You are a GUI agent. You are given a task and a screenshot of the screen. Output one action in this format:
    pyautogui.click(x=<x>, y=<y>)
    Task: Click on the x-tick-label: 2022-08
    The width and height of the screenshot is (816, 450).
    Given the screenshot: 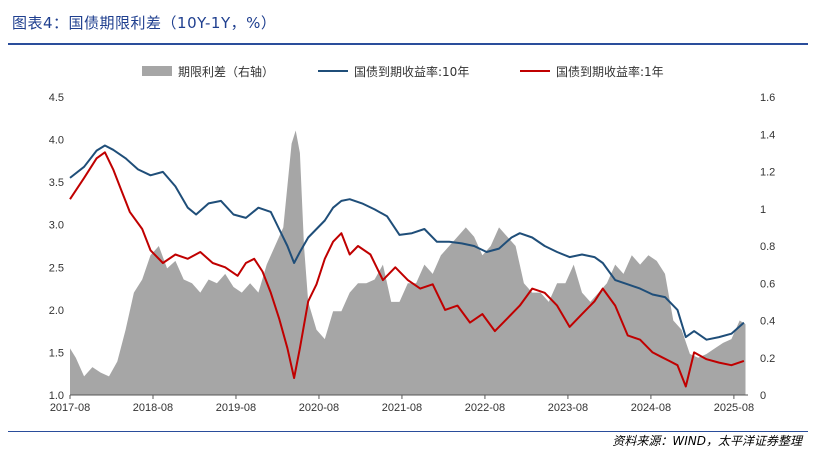 What is the action you would take?
    pyautogui.click(x=485, y=408)
    